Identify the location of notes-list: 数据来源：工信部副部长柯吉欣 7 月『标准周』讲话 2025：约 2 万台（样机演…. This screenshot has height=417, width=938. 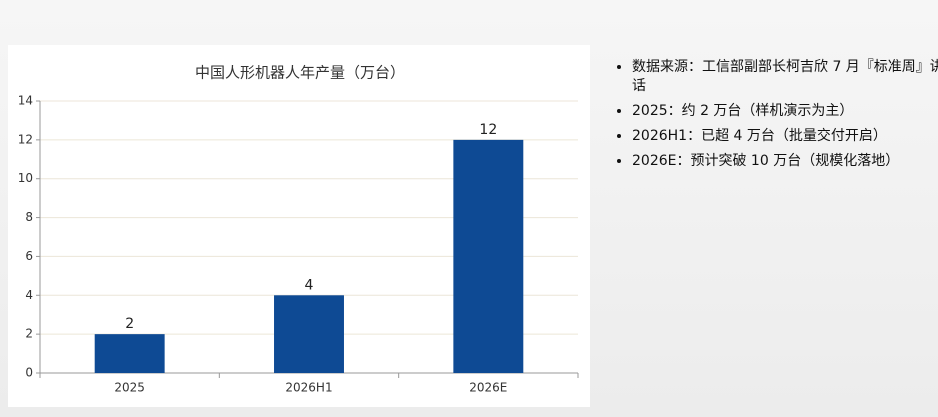
(775, 117).